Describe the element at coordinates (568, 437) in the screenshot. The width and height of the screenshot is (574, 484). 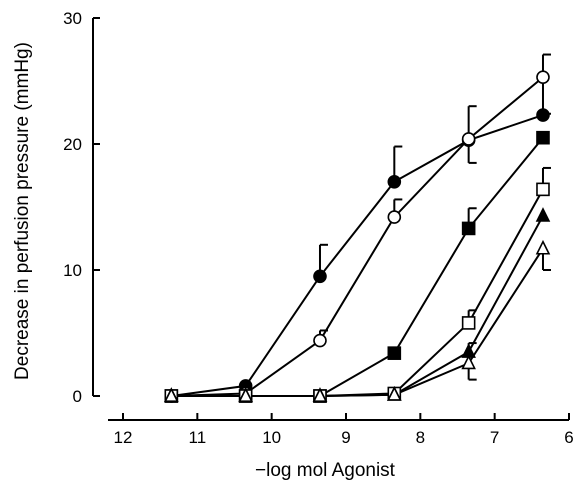
I see `x-tick-label: 6` at that location.